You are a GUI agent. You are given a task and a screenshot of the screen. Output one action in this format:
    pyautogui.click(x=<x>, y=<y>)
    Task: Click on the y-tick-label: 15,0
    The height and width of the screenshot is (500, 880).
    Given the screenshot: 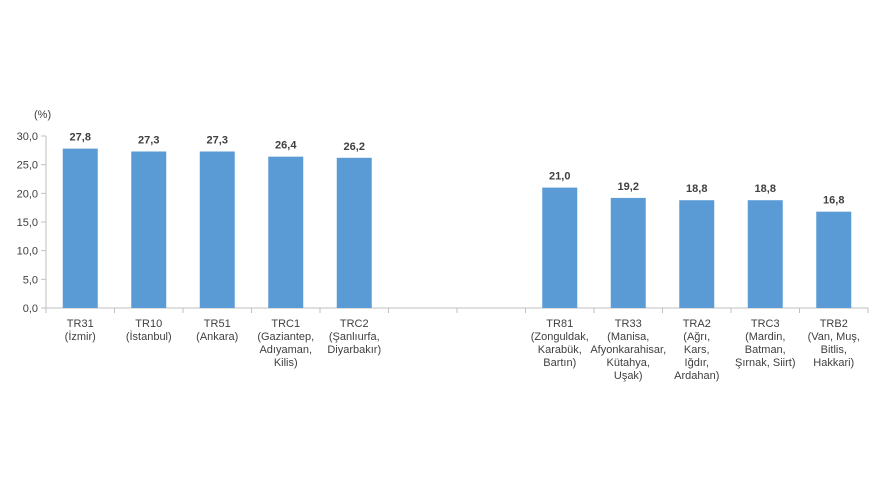 What is the action you would take?
    pyautogui.click(x=27, y=223)
    